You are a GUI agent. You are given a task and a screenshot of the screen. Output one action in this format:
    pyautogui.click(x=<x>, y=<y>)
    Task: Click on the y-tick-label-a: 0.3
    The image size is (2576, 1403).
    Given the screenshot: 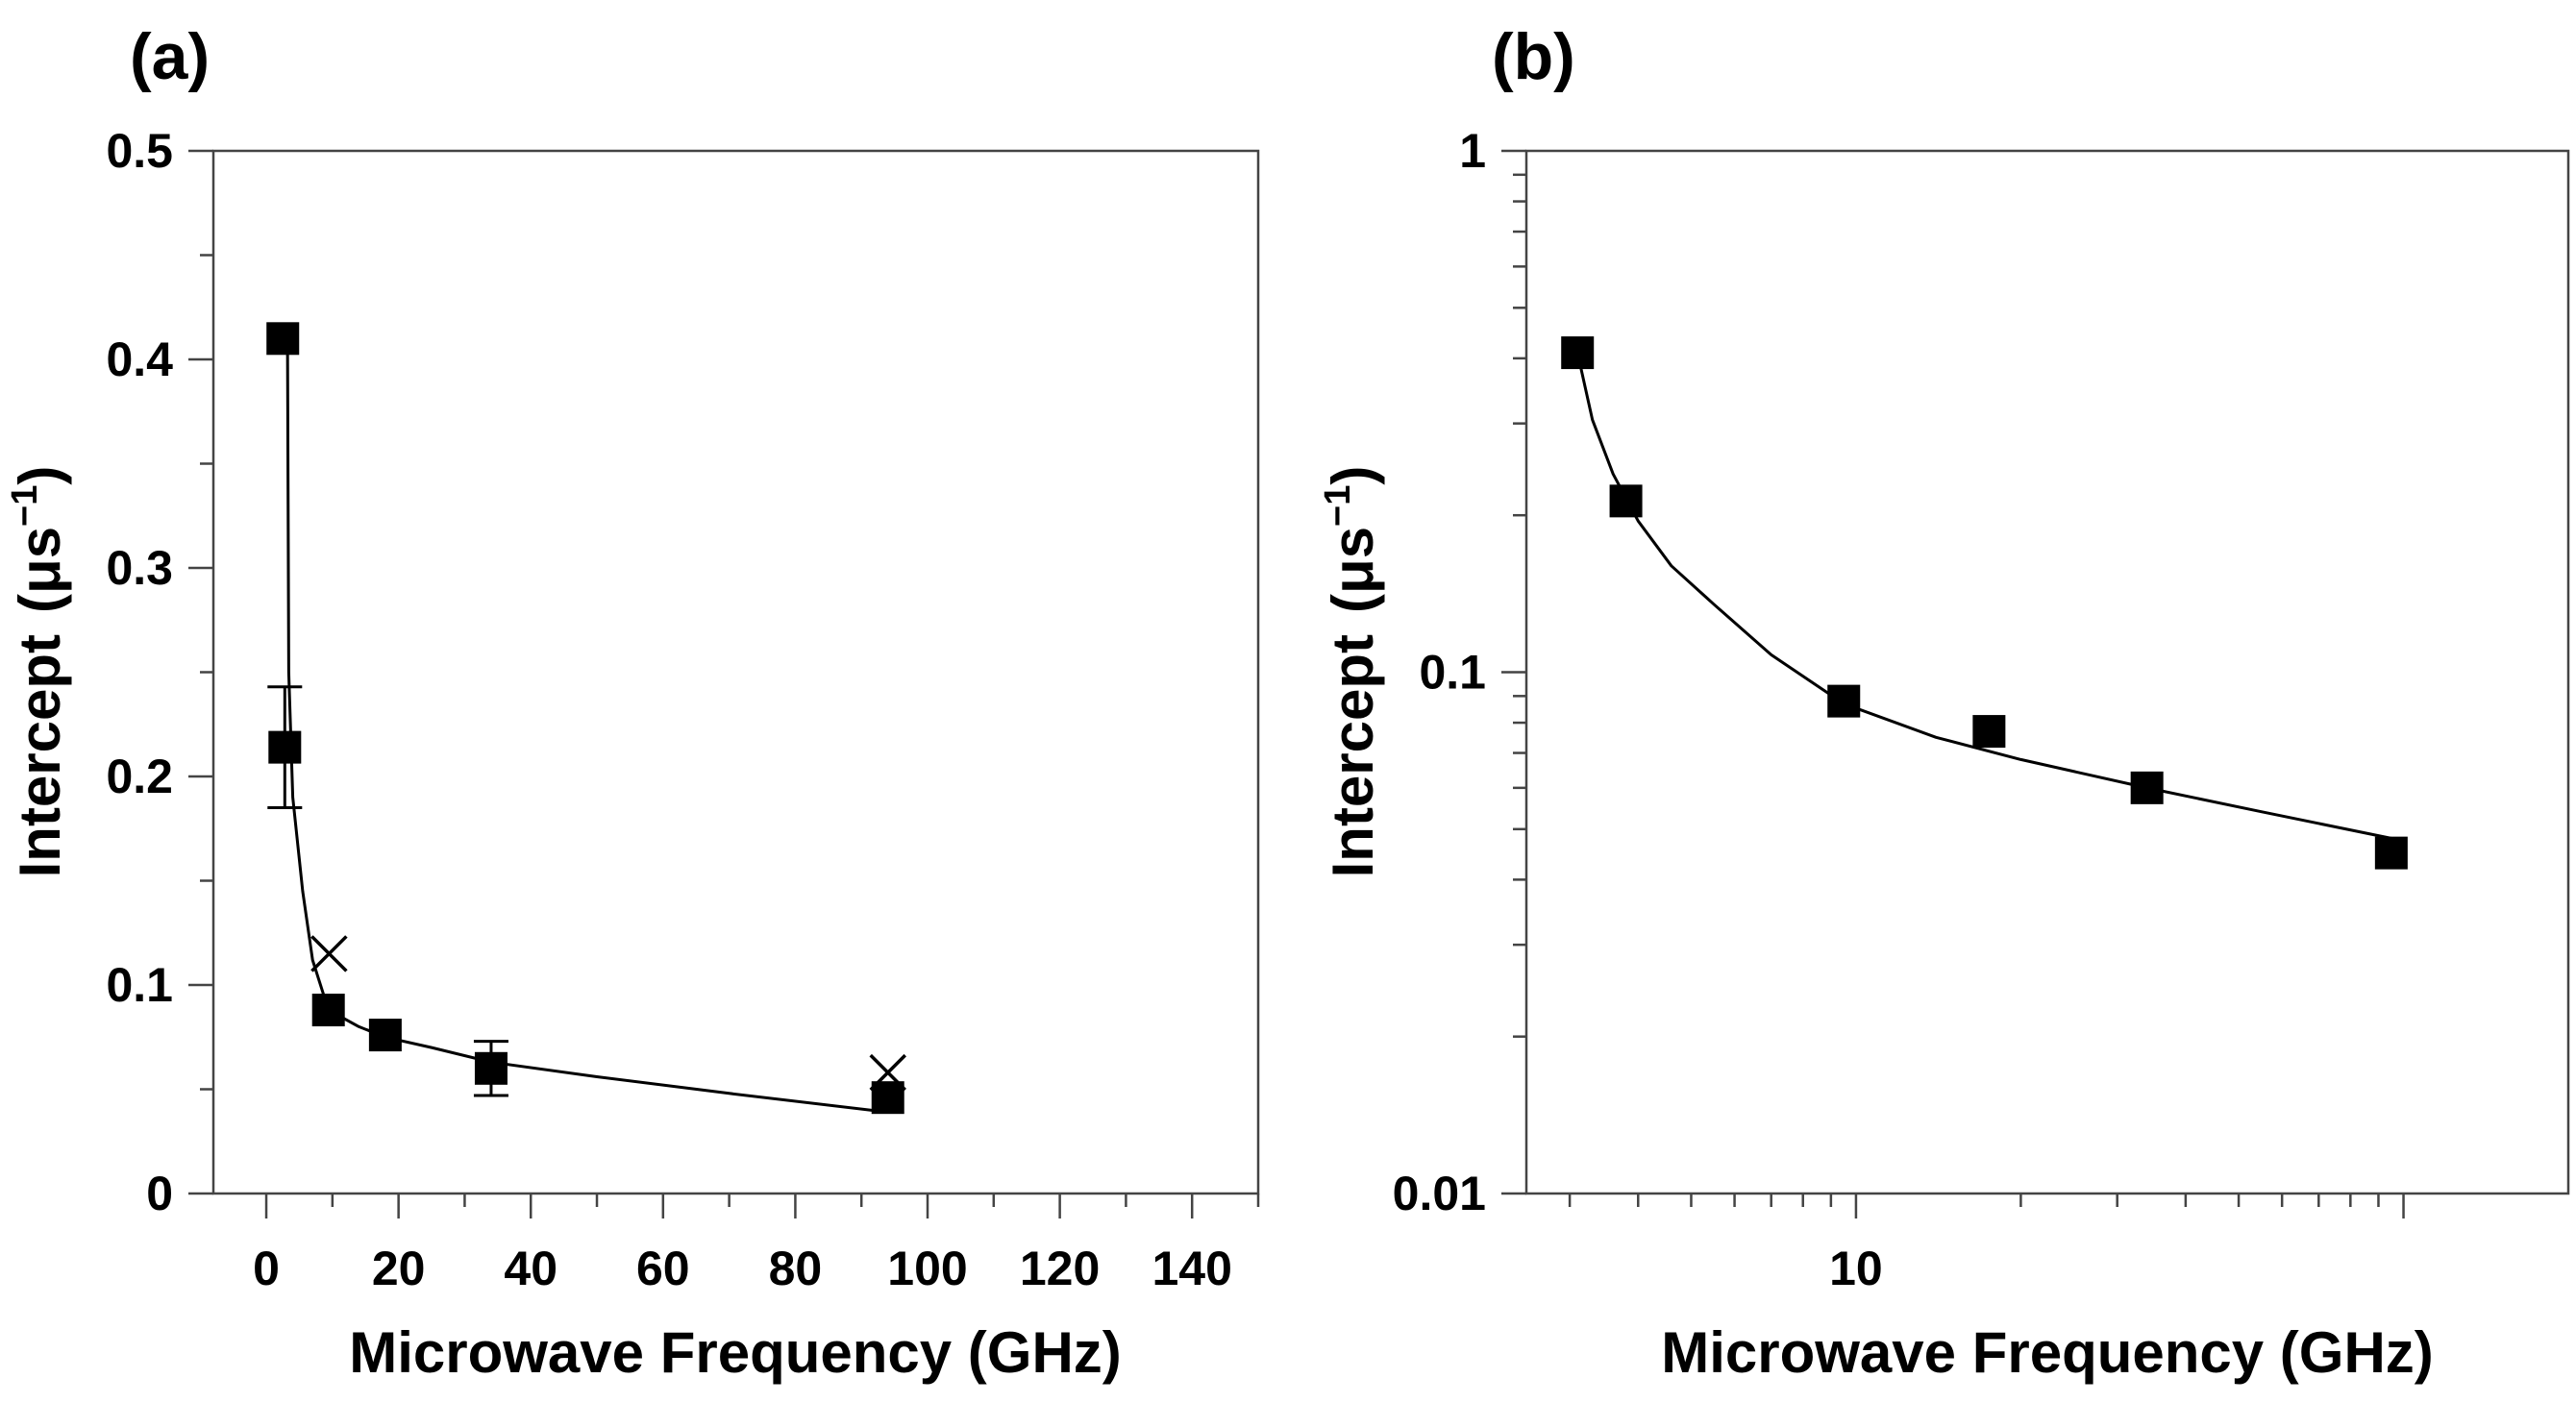 What is the action you would take?
    pyautogui.click(x=140, y=568)
    